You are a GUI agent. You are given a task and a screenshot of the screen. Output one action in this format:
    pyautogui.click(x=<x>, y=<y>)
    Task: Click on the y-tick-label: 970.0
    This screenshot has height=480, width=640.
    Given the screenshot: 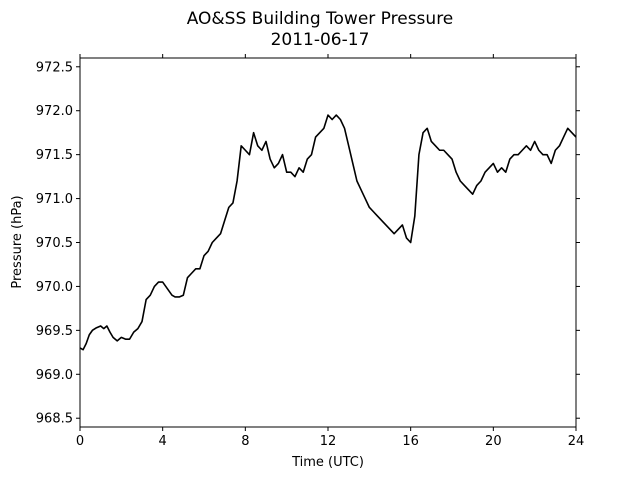 What is the action you would take?
    pyautogui.click(x=54, y=287)
    